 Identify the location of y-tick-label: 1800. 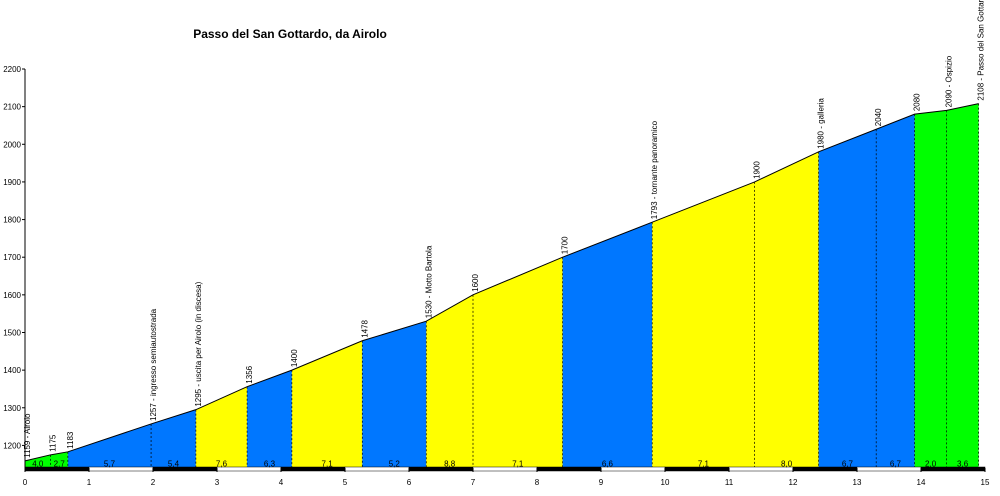
(12, 220).